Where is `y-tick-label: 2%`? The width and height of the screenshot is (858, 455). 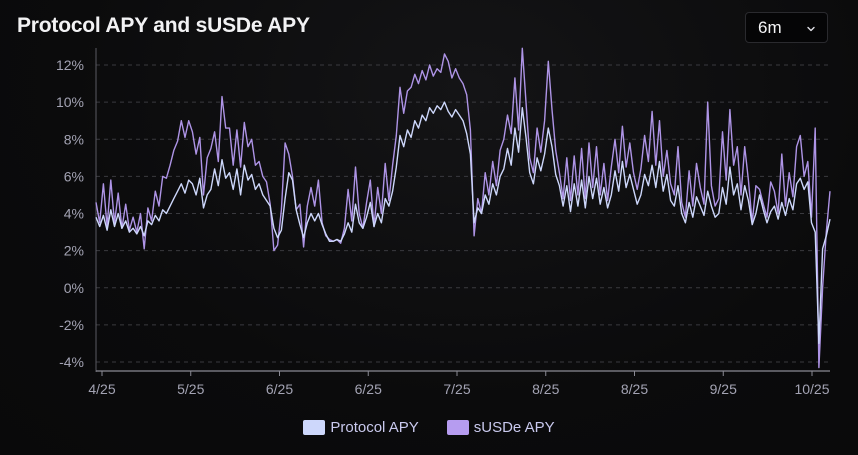 y-tick-label: 2% is located at coordinates (74, 251).